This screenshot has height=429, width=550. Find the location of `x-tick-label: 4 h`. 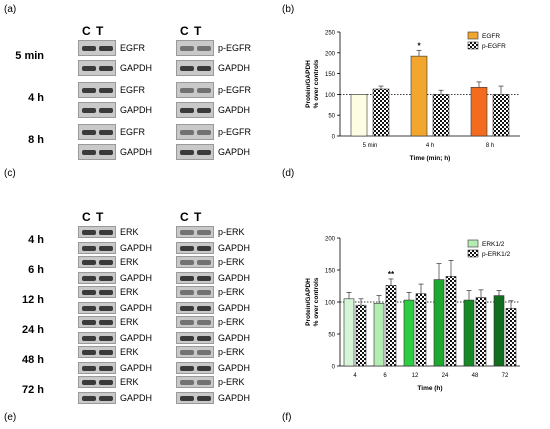

x-tick-label: 4 h is located at coordinates (430, 146).